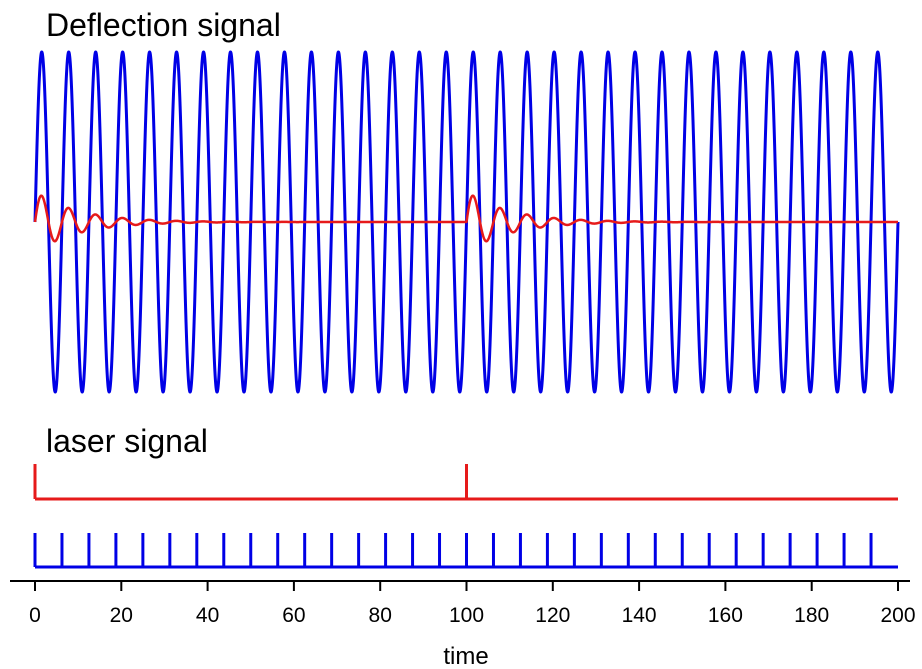  What do you see at coordinates (207, 615) in the screenshot?
I see `x-tick-label: 40` at bounding box center [207, 615].